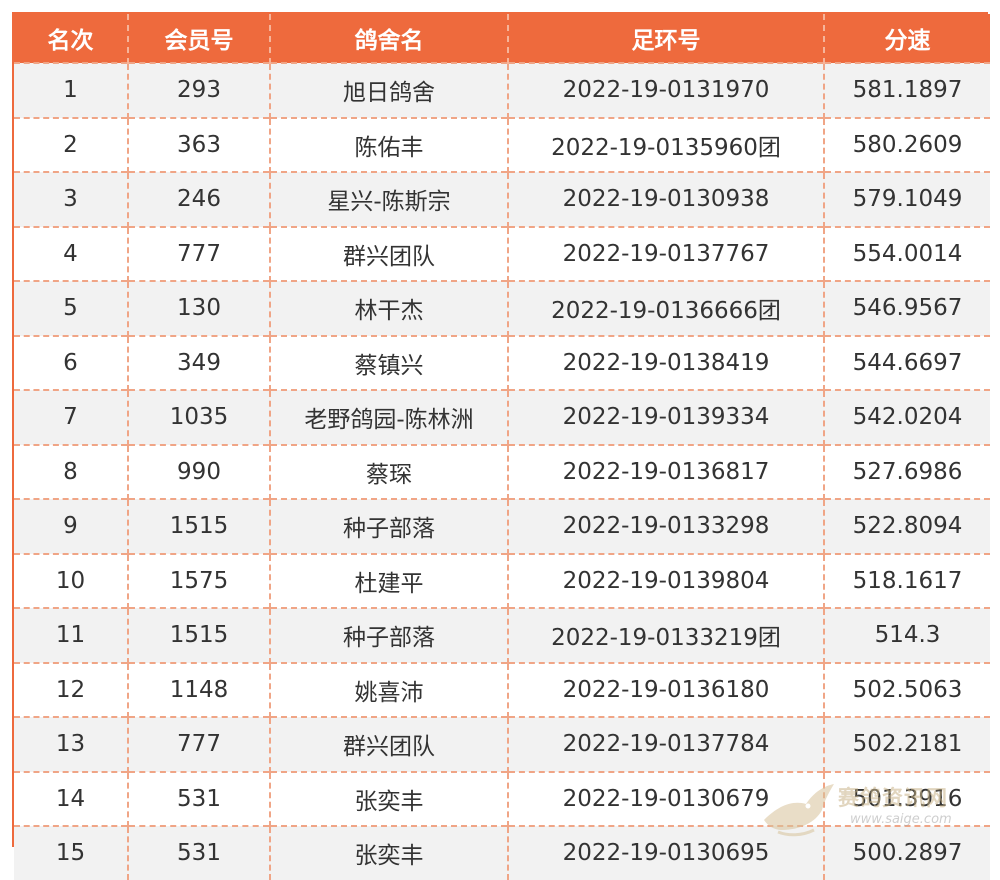 Image resolution: width=1000 pixels, height=880 pixels. What do you see at coordinates (388, 689) in the screenshot?
I see `cell-loft-name: 姚喜沛` at bounding box center [388, 689].